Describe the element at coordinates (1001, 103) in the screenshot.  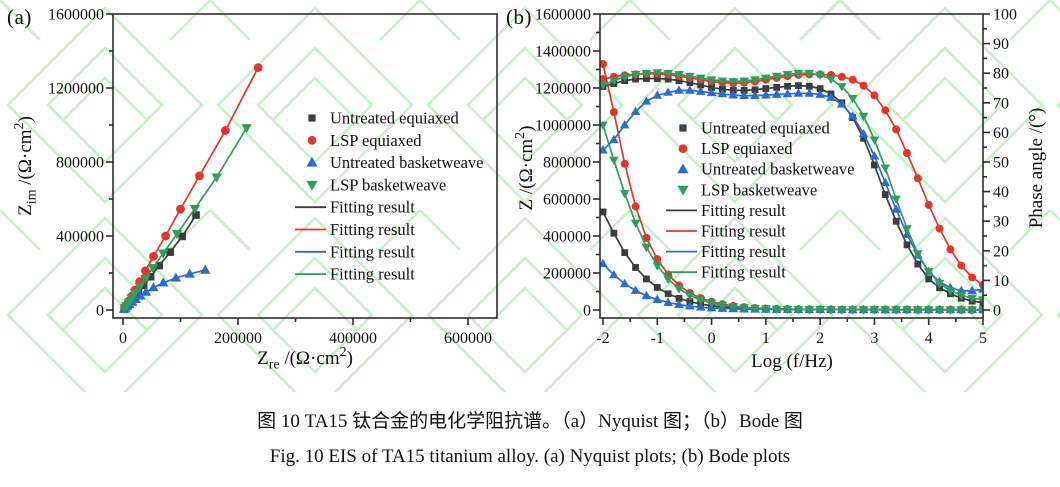
I see `svg-text: 70` at that location.